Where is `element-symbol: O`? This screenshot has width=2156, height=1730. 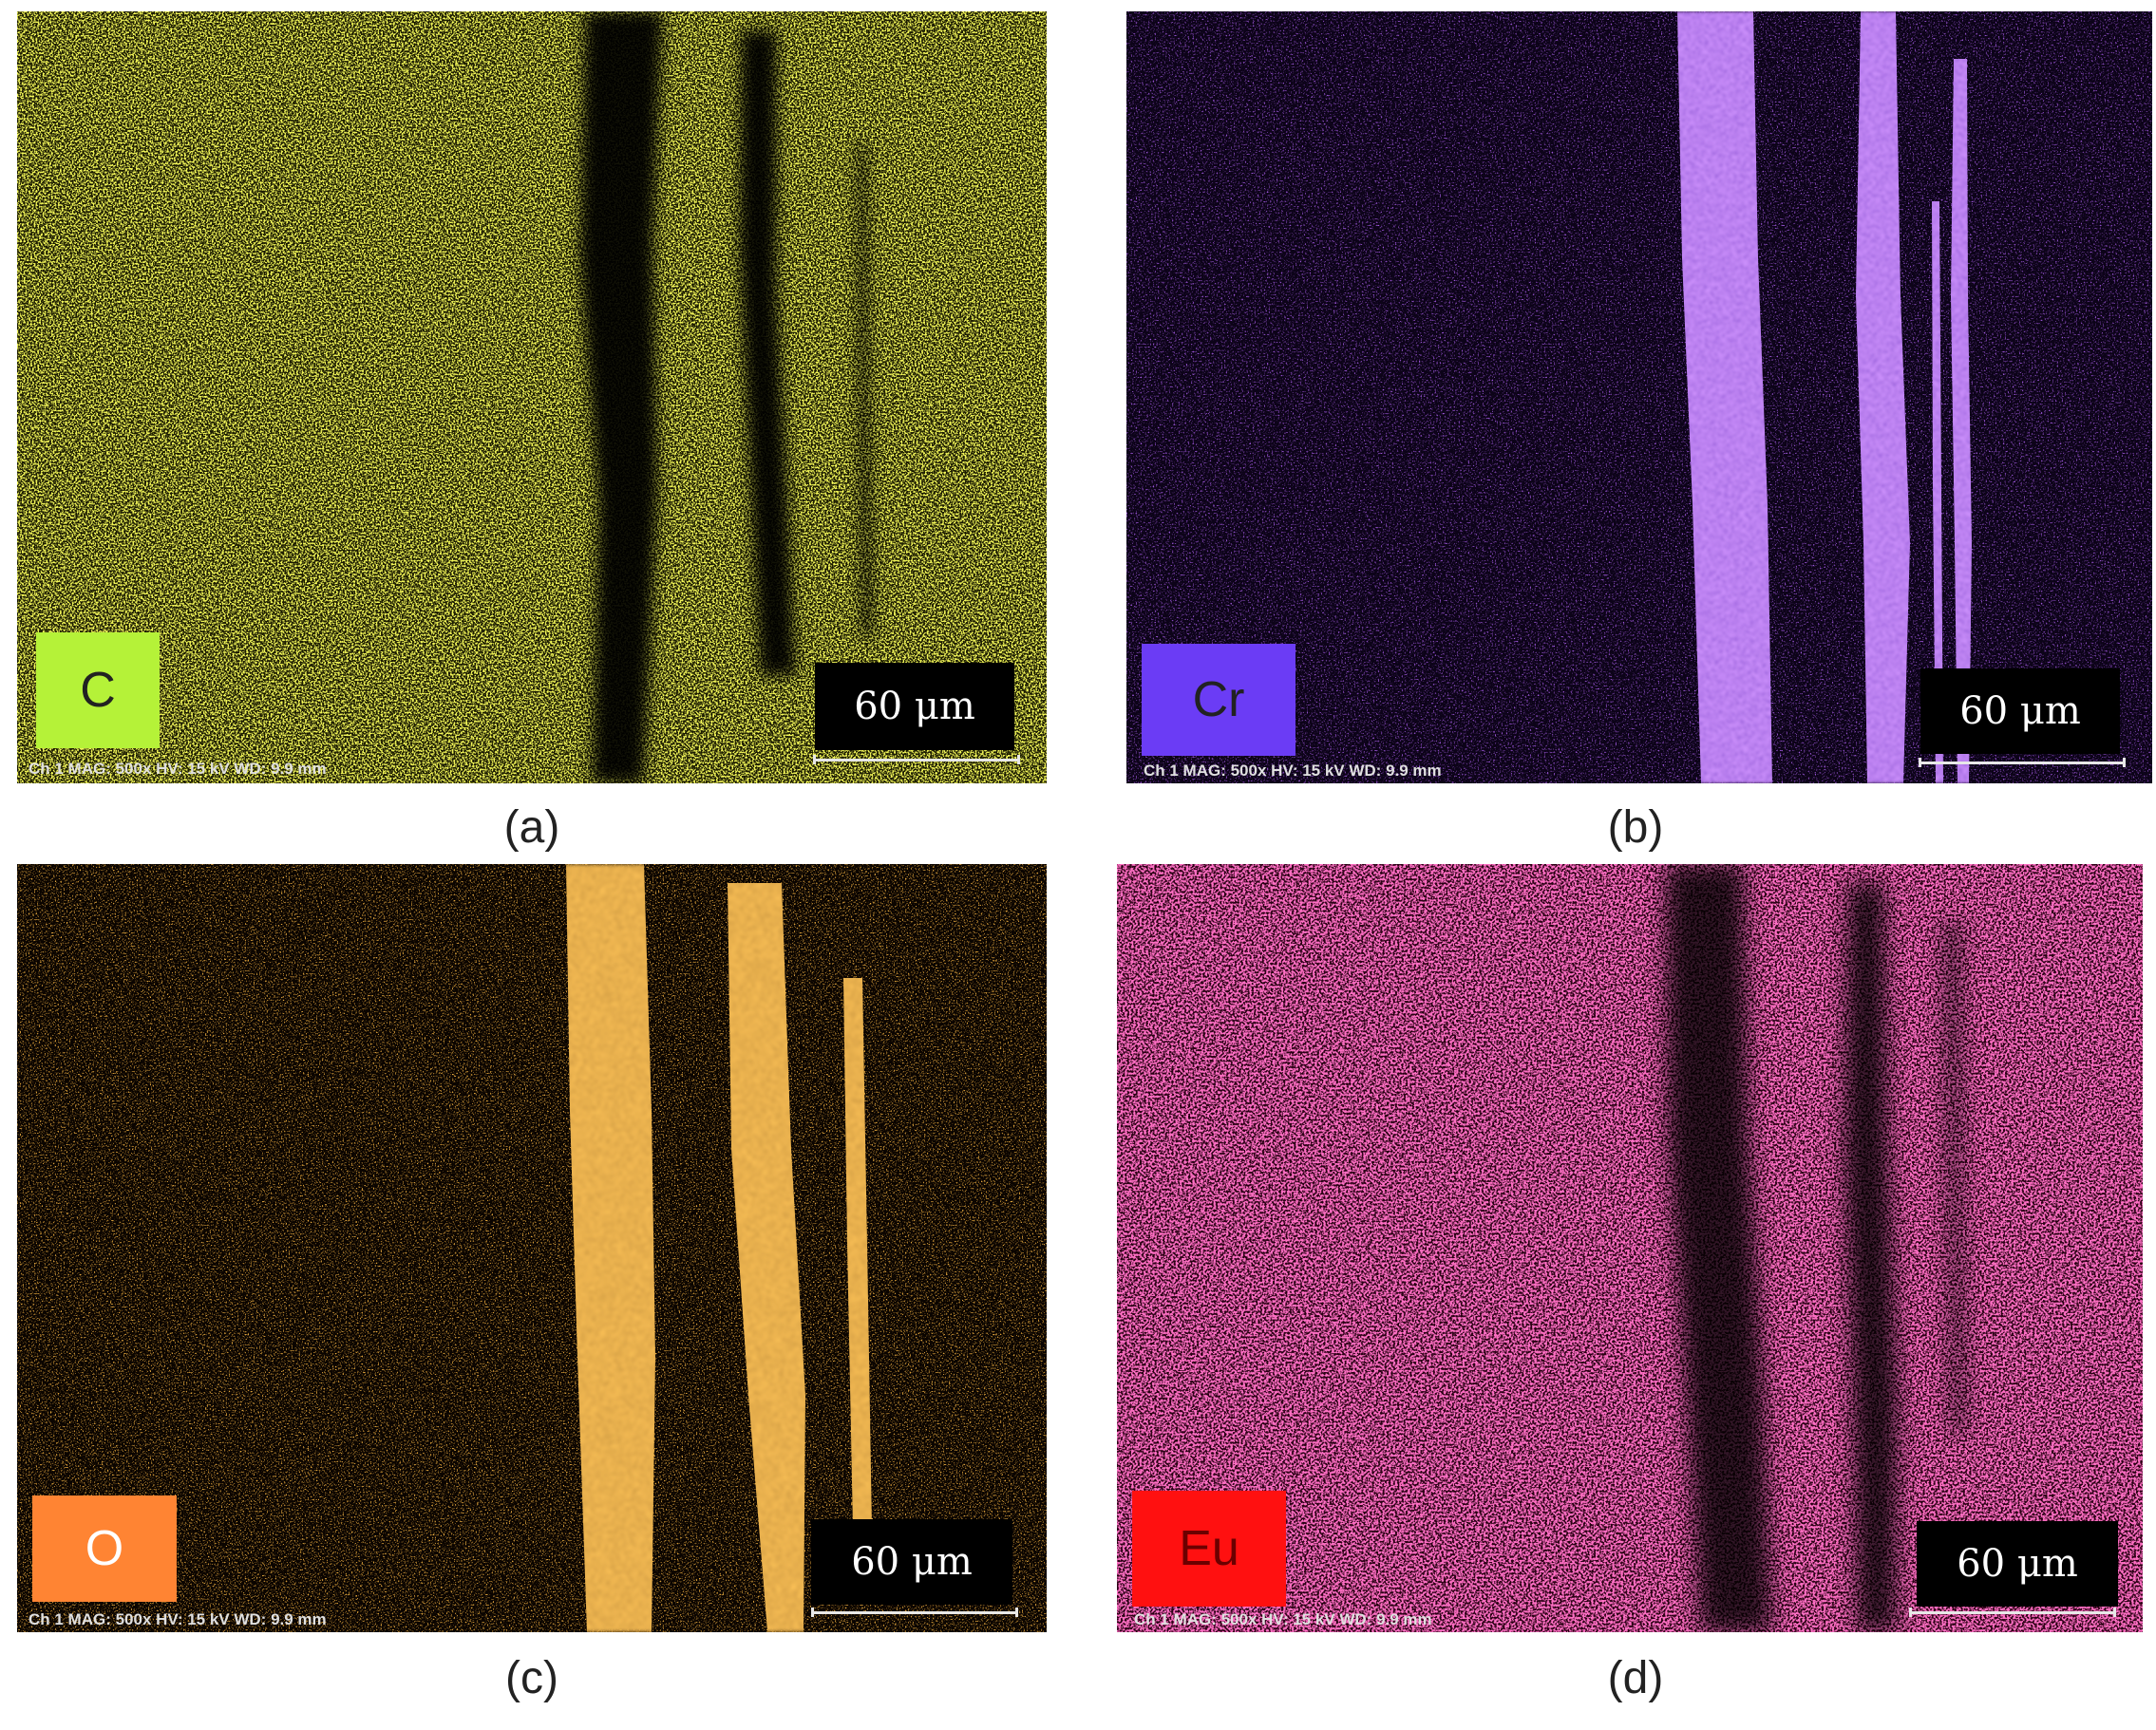 element-symbol: O is located at coordinates (104, 1549).